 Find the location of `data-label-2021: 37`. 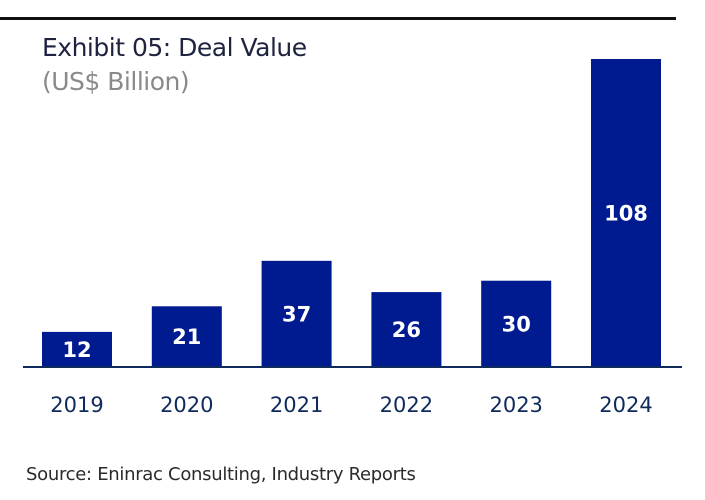

data-label-2021: 37 is located at coordinates (296, 314).